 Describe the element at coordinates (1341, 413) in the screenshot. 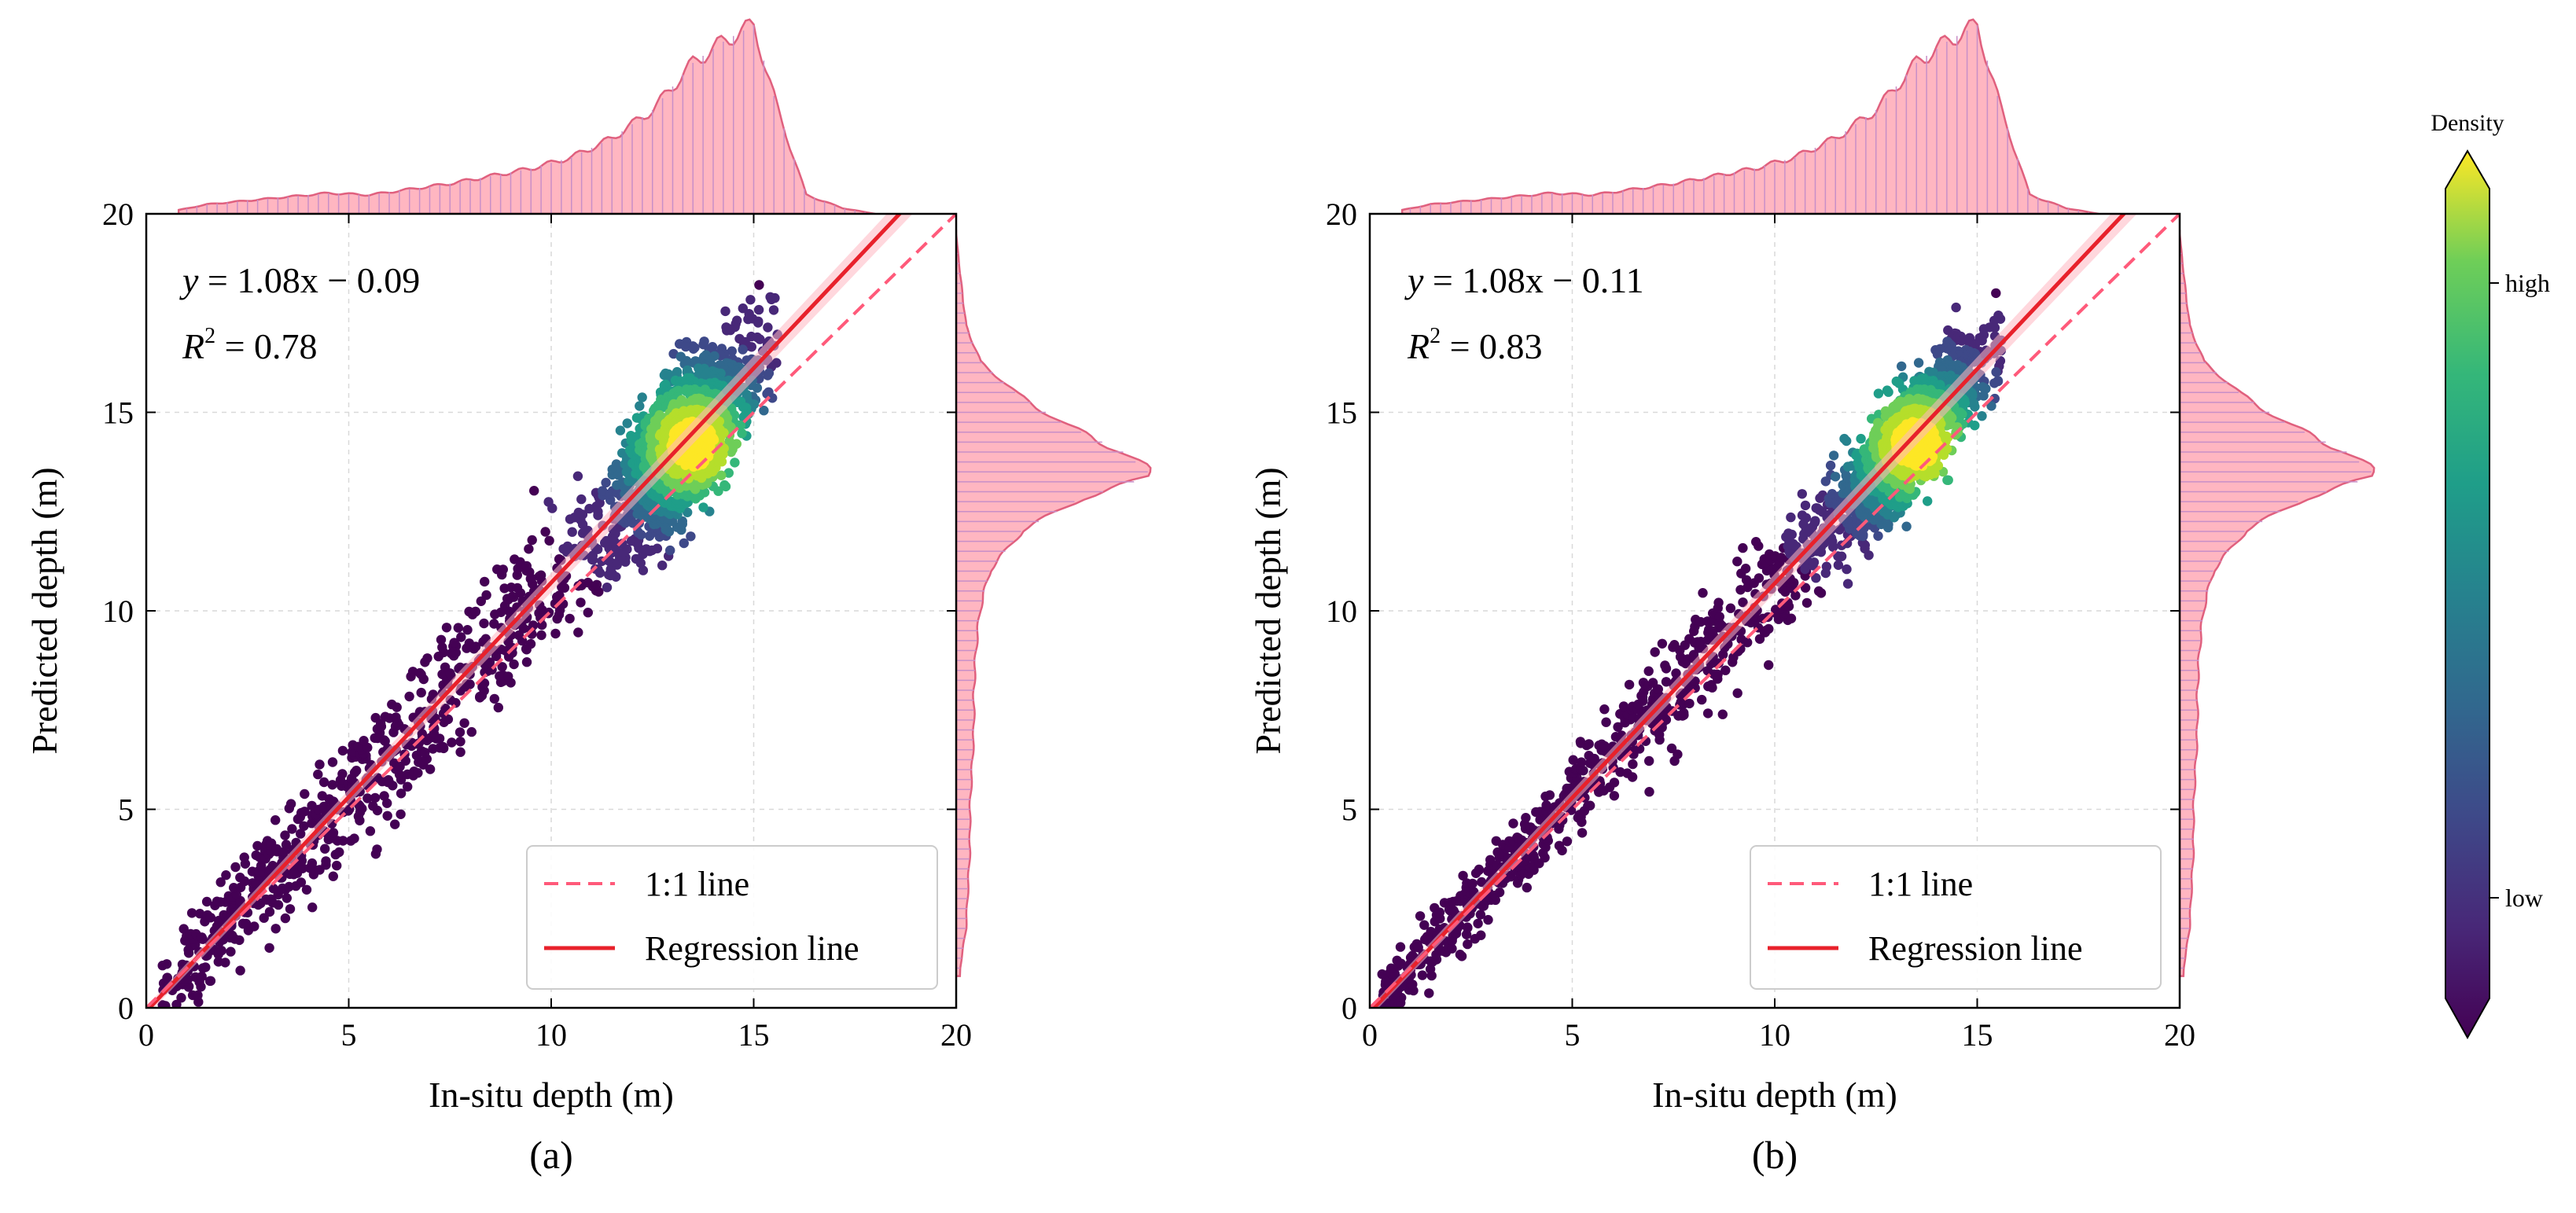

I see `y-tick-label: 15` at that location.